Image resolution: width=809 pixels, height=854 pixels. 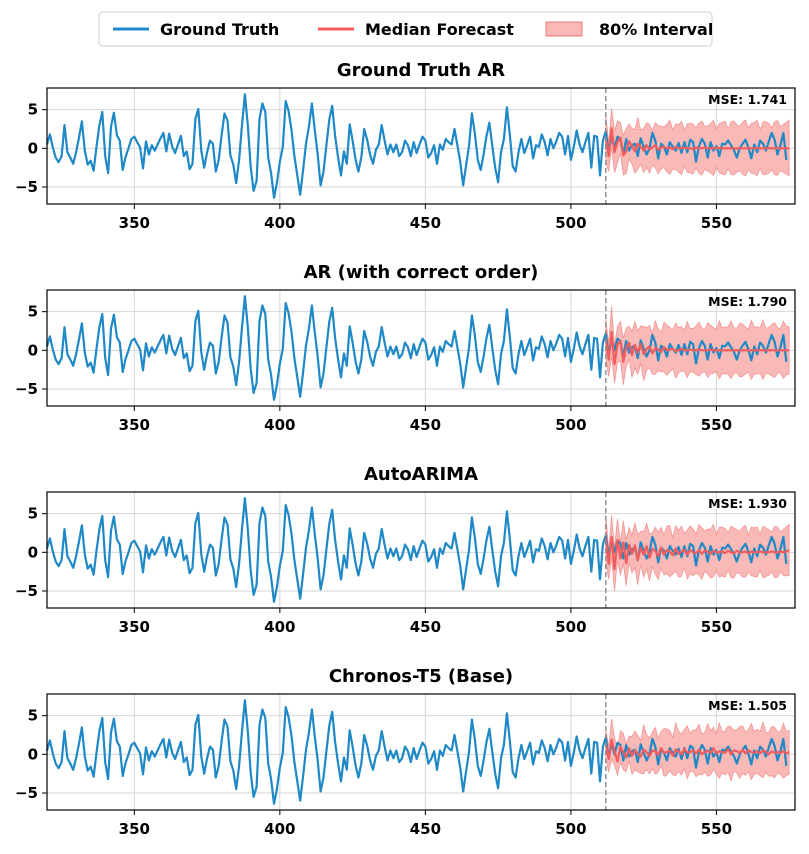 I want to click on mse-label: MSE: 1.930, so click(x=747, y=503).